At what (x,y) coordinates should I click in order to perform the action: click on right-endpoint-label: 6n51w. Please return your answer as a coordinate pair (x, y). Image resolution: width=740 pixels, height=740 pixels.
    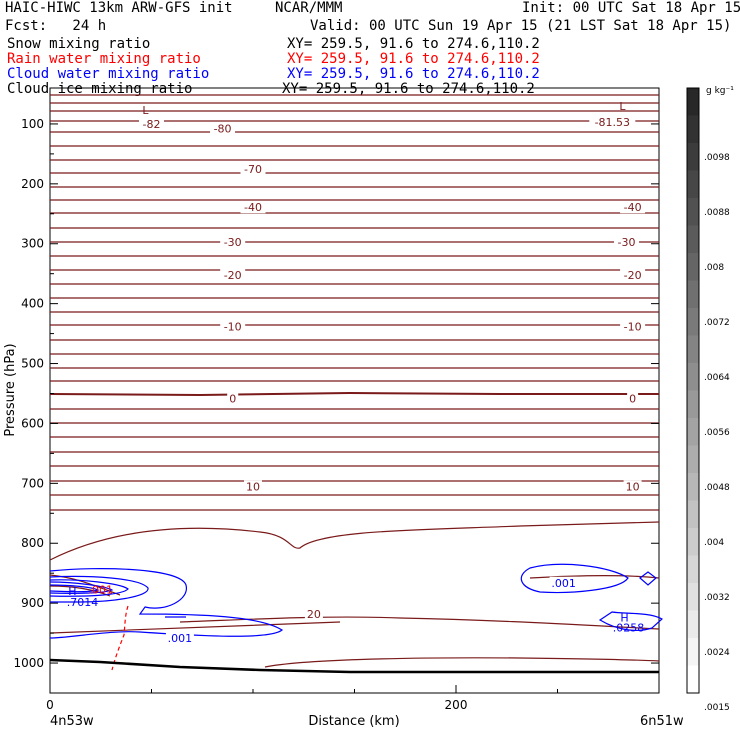
    Looking at the image, I should click on (662, 721).